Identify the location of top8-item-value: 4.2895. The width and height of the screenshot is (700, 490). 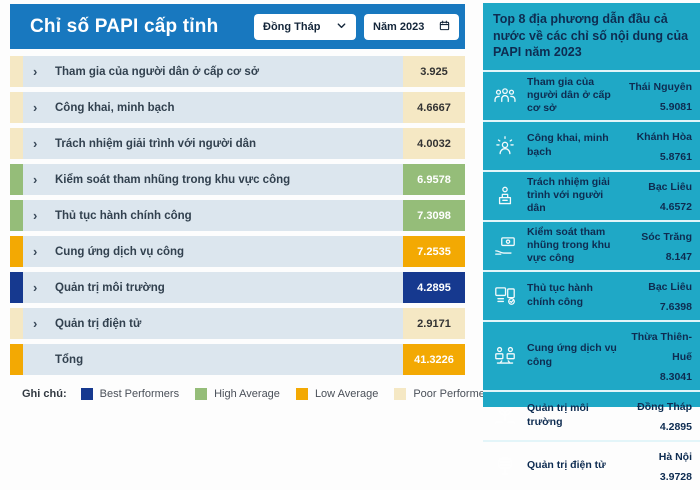
(675, 426).